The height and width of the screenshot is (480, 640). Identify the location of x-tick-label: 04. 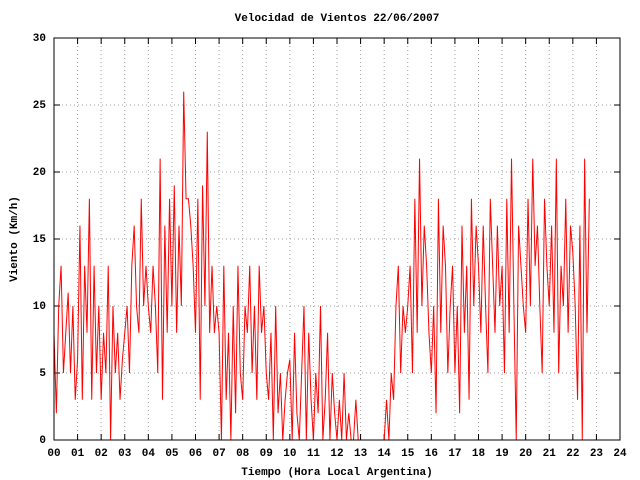
(149, 454).